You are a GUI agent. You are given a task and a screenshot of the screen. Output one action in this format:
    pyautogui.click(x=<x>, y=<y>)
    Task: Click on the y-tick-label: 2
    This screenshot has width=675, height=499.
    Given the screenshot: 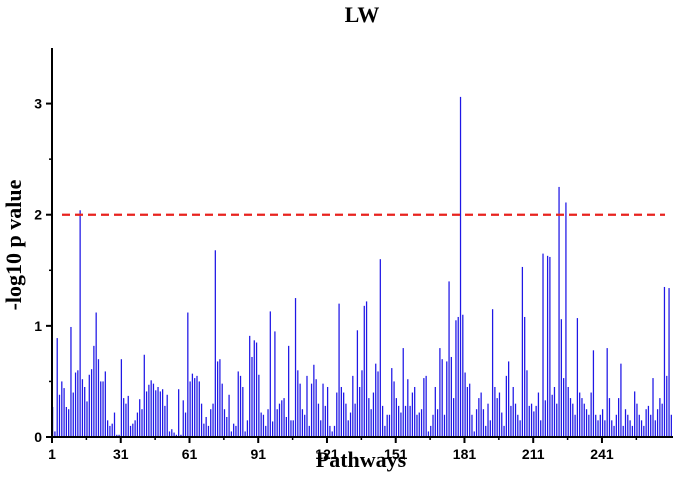 What is the action you would take?
    pyautogui.click(x=38, y=215)
    